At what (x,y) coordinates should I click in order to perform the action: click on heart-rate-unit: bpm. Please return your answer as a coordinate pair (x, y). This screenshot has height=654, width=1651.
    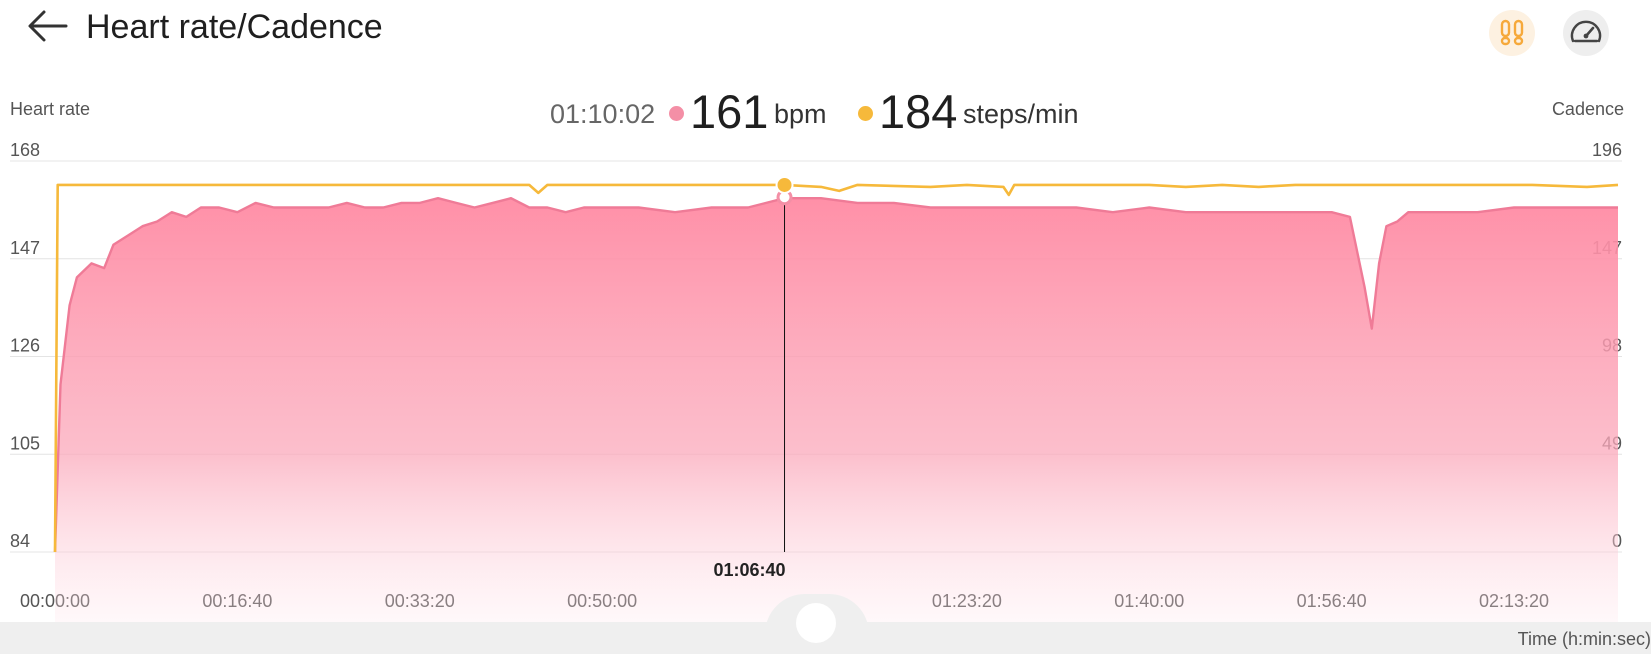
    Looking at the image, I should click on (800, 114).